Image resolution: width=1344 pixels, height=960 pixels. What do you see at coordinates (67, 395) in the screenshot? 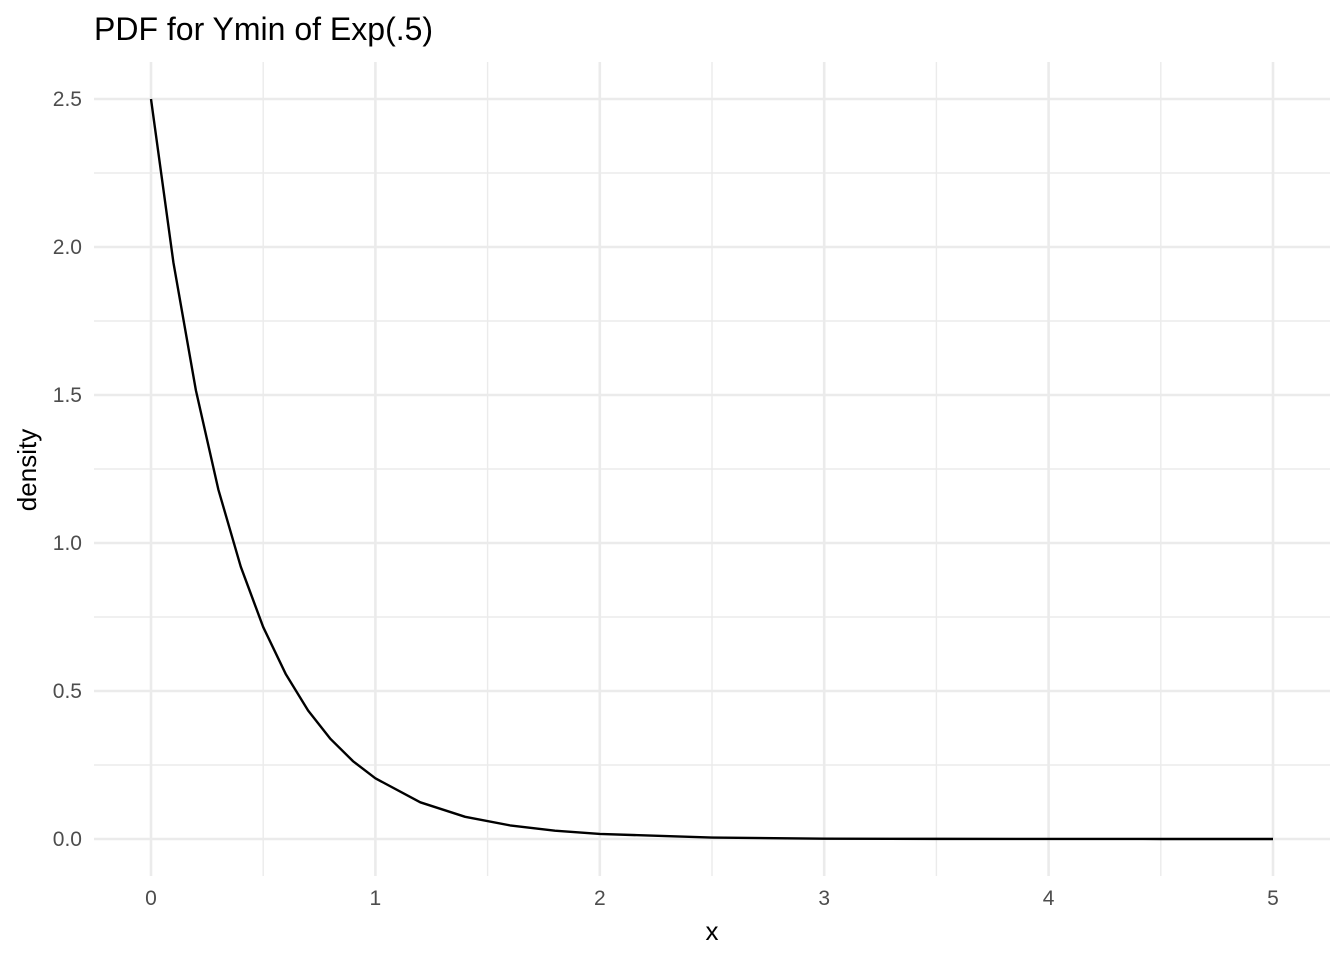
I see `y-tick-label: 1.5` at bounding box center [67, 395].